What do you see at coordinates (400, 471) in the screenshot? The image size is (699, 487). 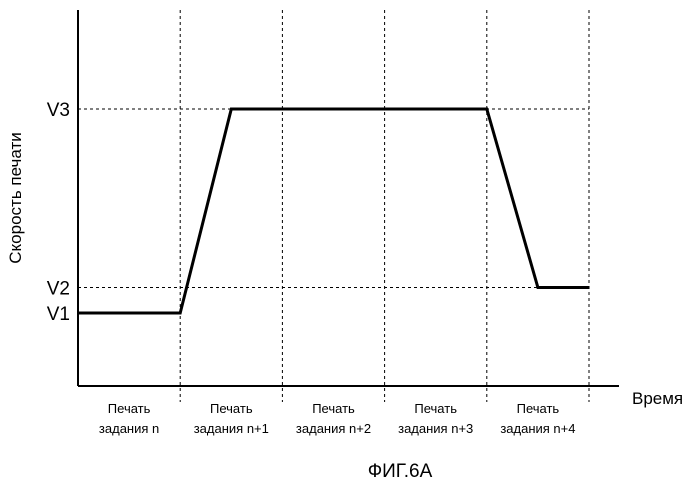 I see `figure-caption: ФИГ.6А` at bounding box center [400, 471].